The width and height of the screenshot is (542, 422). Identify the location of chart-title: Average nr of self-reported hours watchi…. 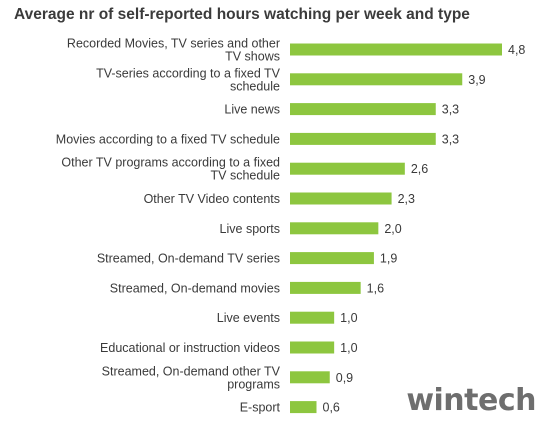
(242, 14).